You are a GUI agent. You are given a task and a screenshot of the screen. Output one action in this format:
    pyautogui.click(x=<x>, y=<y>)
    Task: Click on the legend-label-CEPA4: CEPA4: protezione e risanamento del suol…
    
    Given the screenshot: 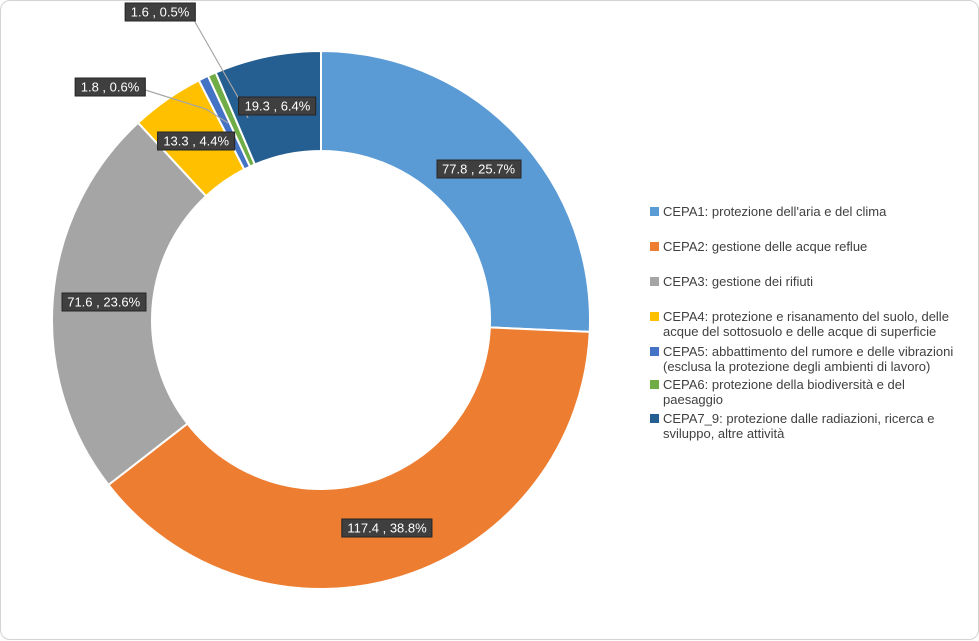 What is the action you would take?
    pyautogui.click(x=806, y=324)
    